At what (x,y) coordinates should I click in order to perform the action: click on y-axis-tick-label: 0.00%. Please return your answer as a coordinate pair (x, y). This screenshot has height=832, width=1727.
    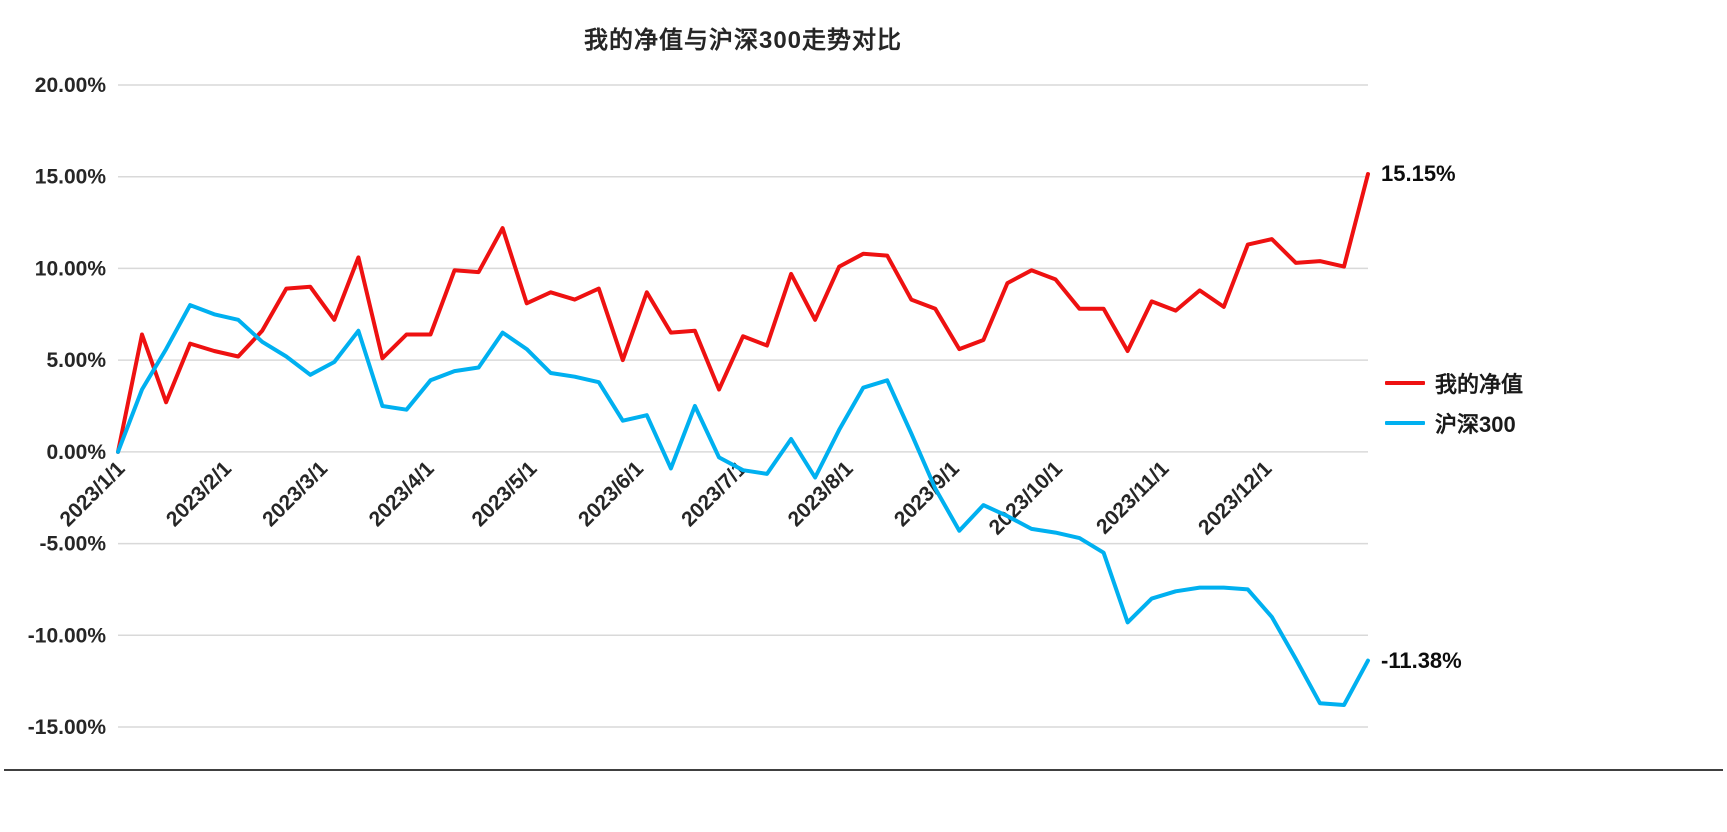
    Looking at the image, I should click on (76, 452).